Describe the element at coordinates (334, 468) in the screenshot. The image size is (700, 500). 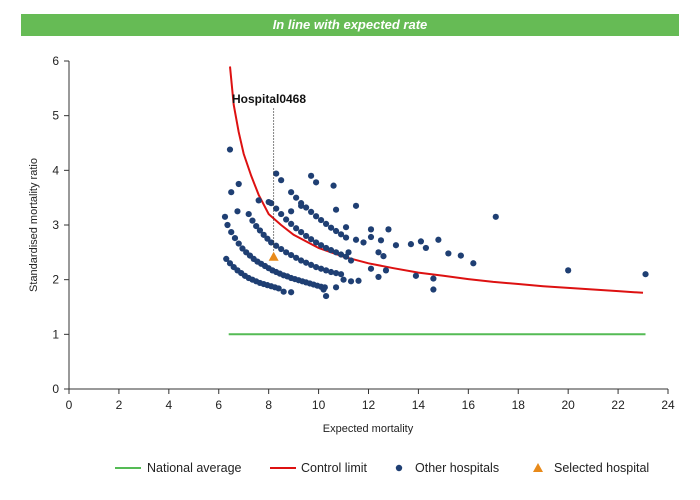
I see `legend-label: Control limit` at that location.